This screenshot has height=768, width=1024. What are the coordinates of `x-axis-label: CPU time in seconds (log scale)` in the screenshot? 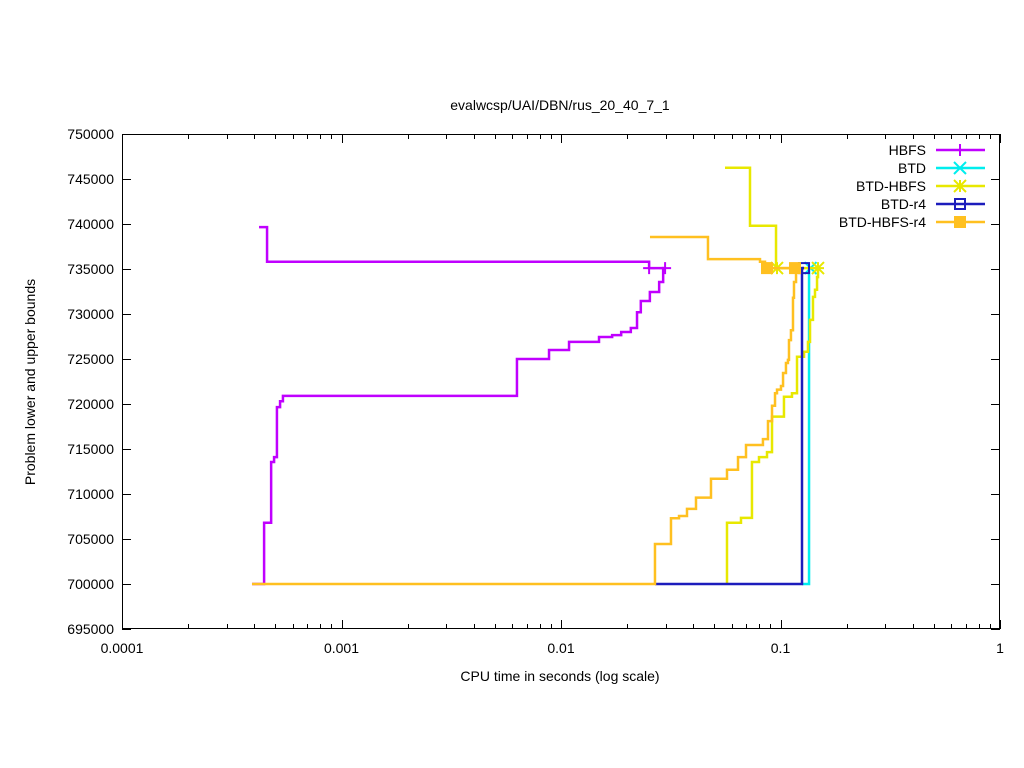 It's located at (559, 676).